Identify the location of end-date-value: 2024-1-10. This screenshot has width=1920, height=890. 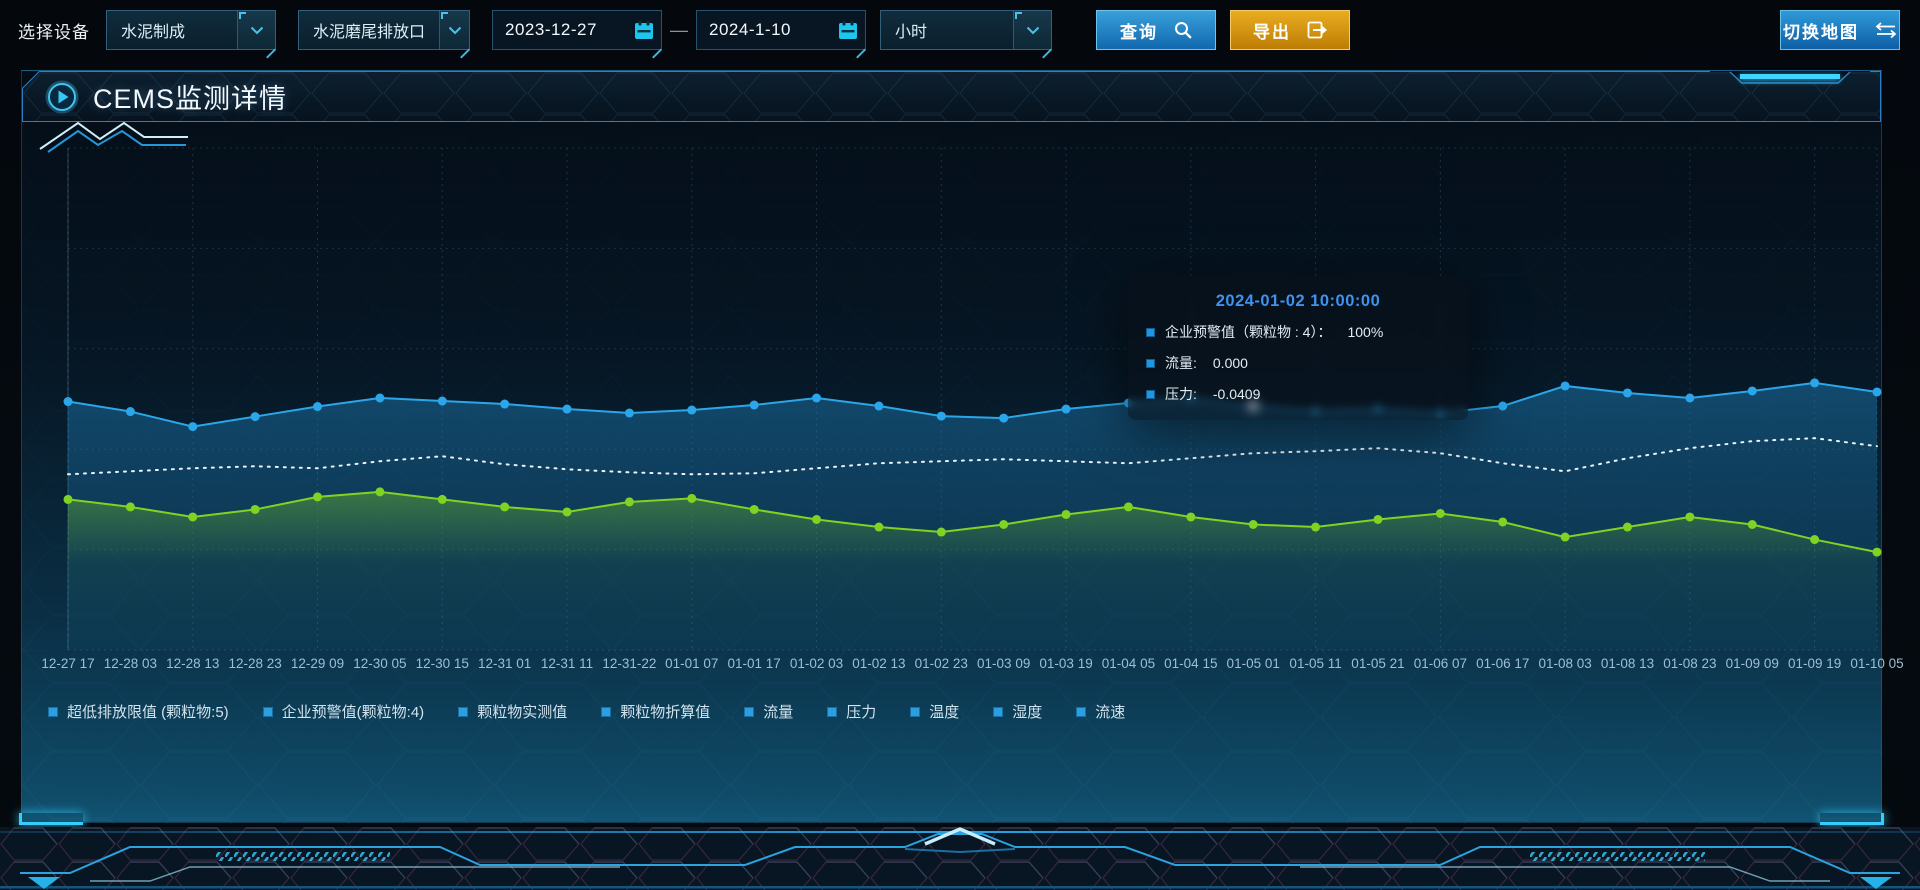
(750, 29).